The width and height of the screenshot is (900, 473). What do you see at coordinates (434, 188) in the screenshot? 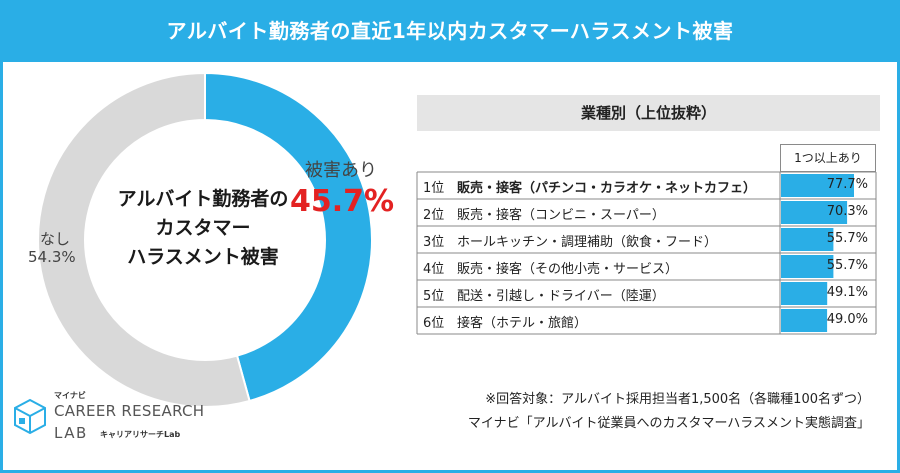
I see `row-rank: 1位` at bounding box center [434, 188].